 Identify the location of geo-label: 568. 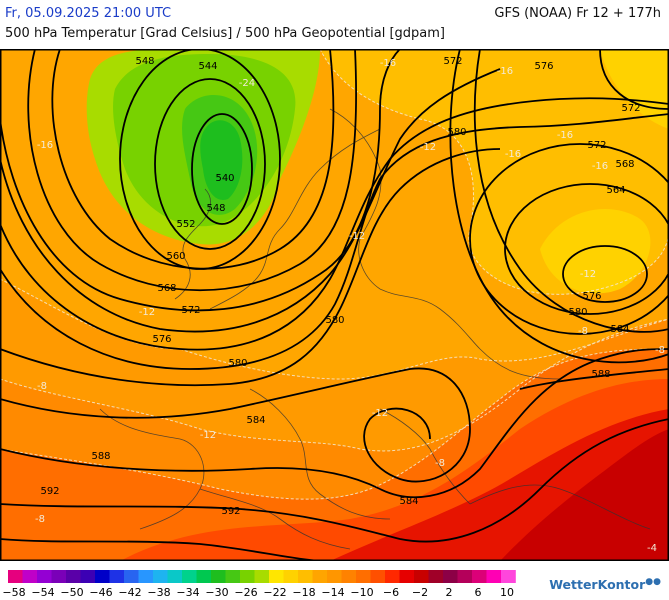
(624, 164).